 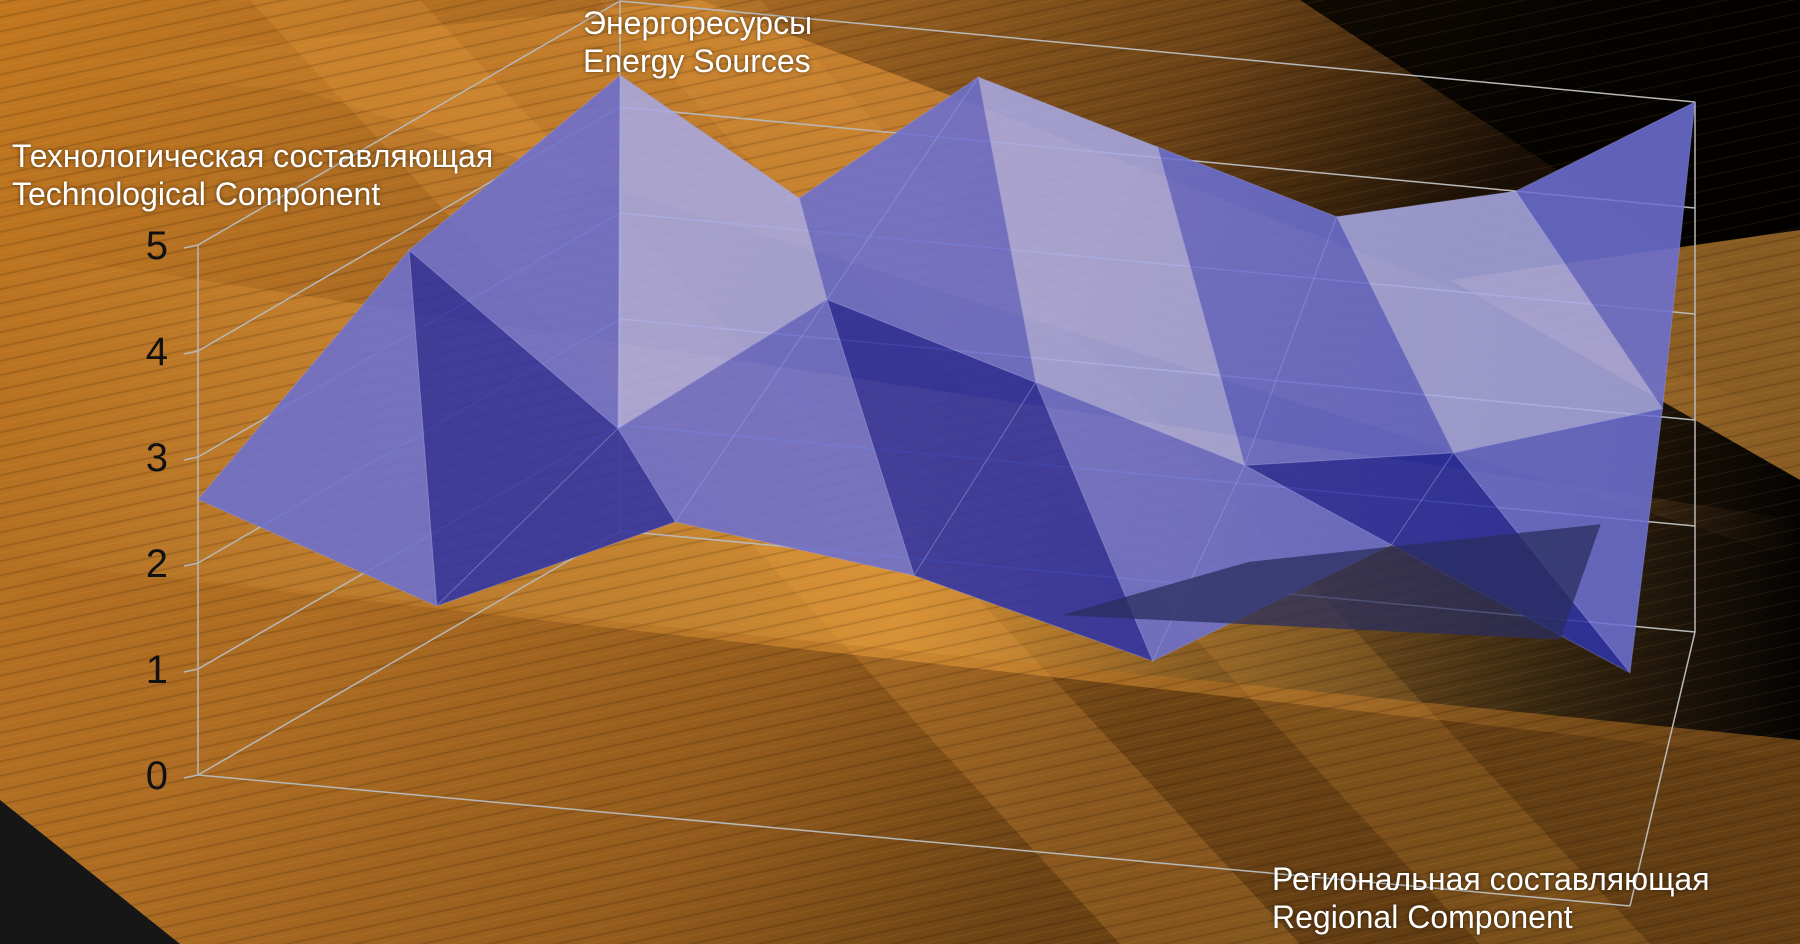 I want to click on z-axis-label-ru: Технологическая составляющая, so click(x=253, y=156).